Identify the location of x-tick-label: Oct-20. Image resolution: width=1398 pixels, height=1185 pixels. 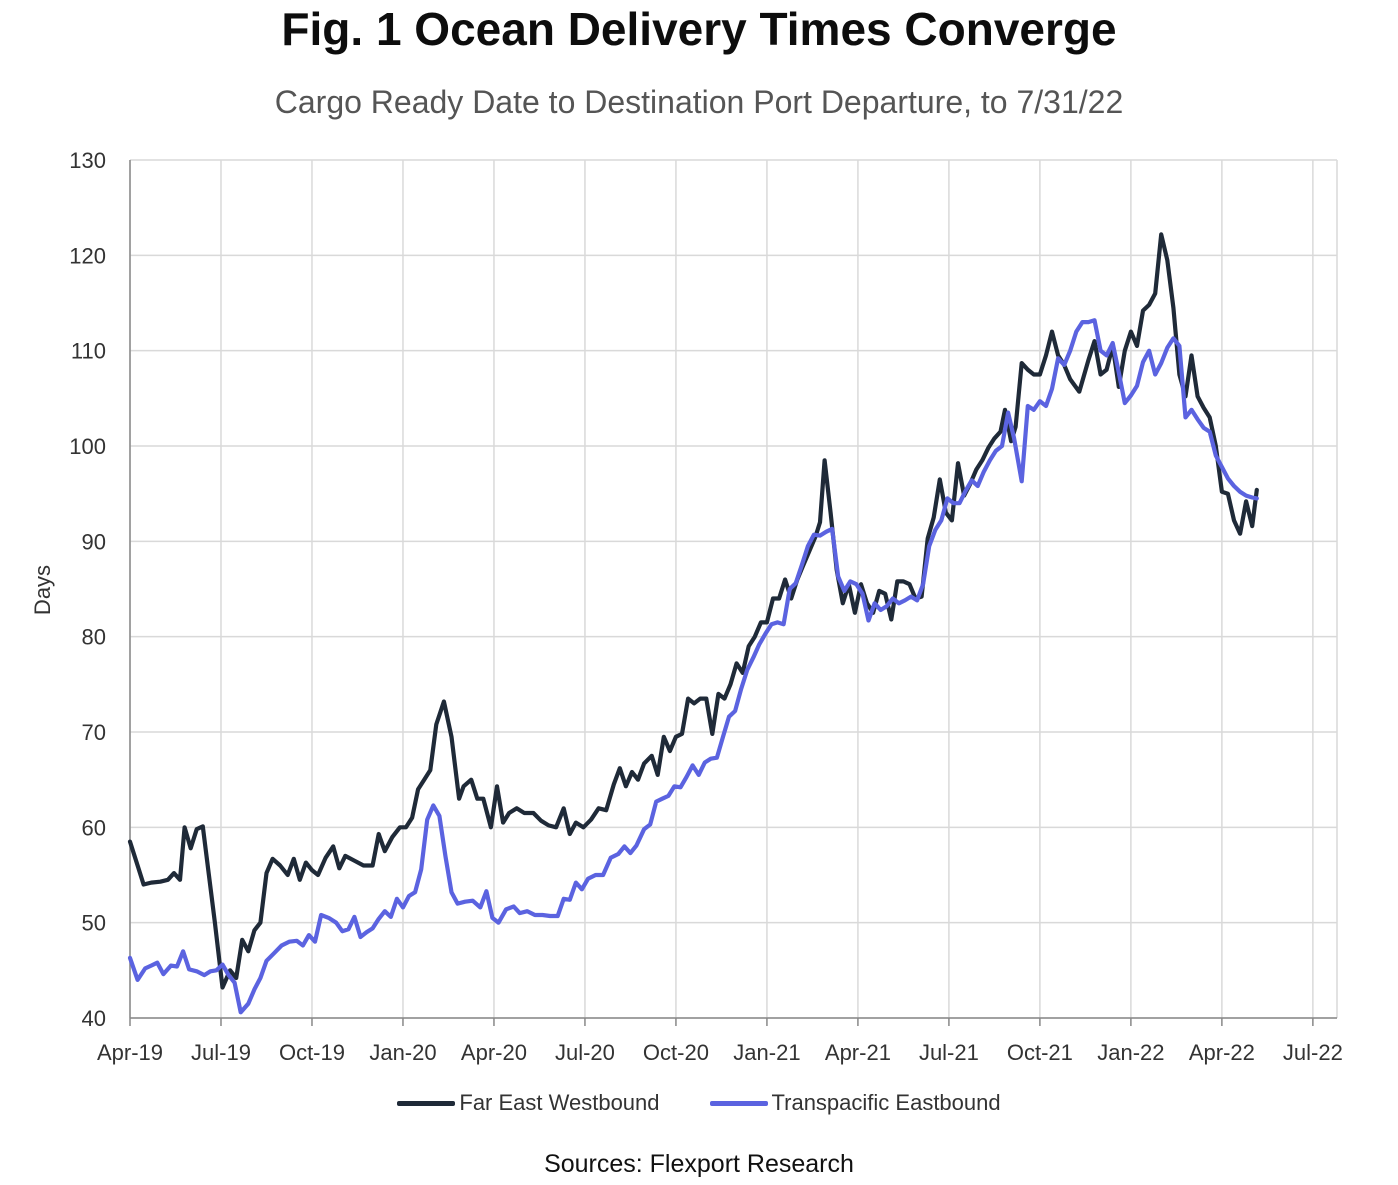
(676, 1052).